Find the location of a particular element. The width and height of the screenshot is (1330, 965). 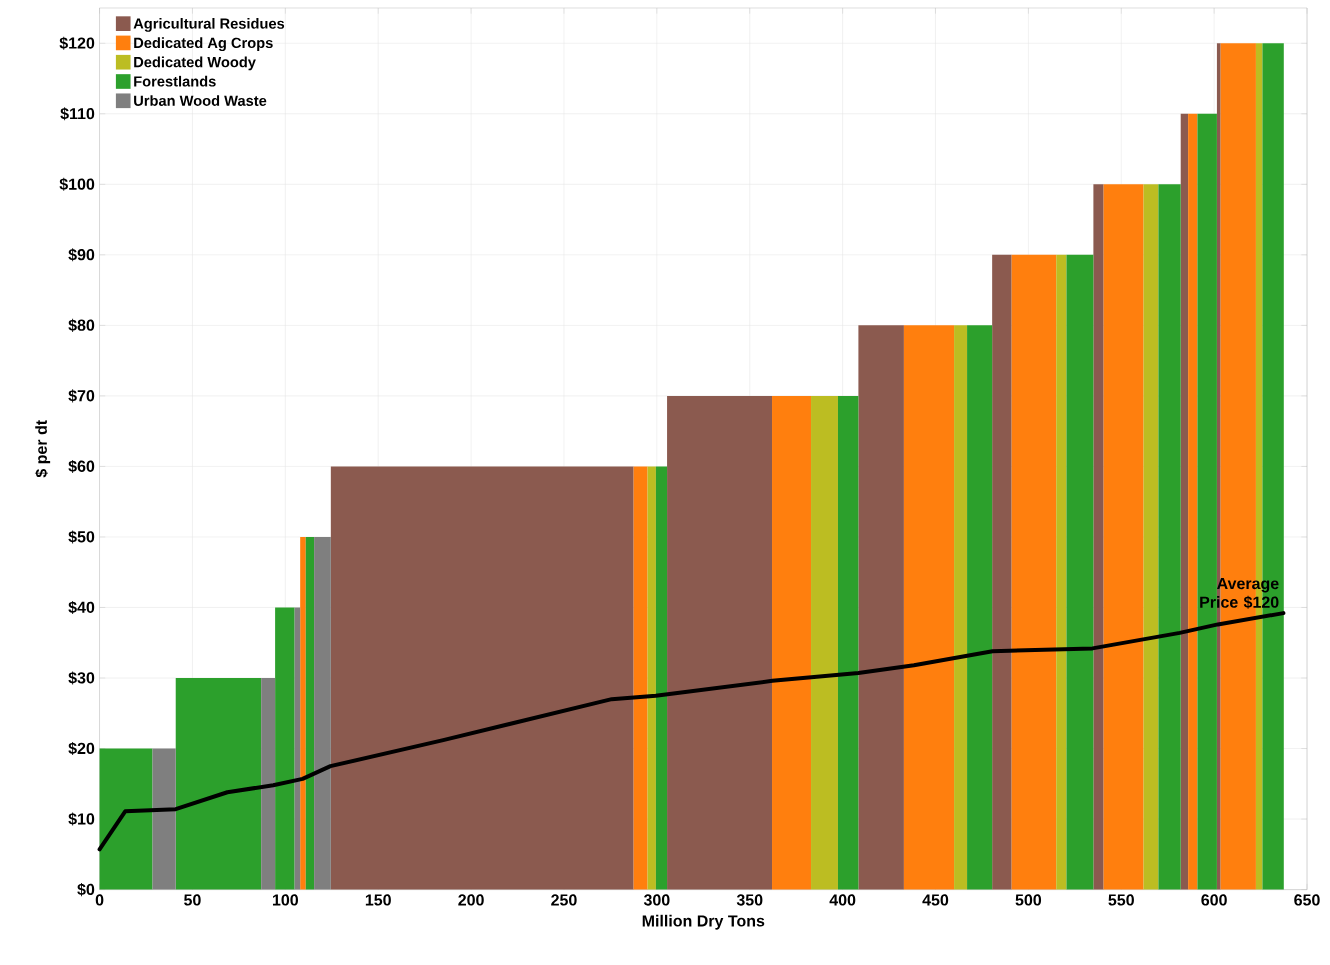

legend-label: Urban Wood Waste is located at coordinates (200, 101).